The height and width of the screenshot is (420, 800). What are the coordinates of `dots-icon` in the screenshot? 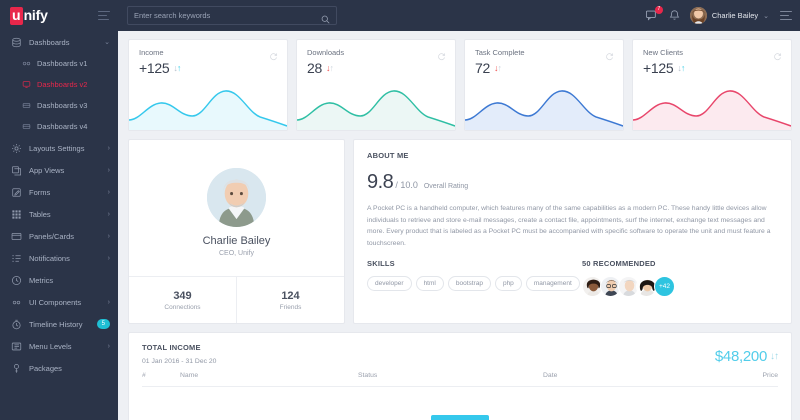 It's located at (16, 302).